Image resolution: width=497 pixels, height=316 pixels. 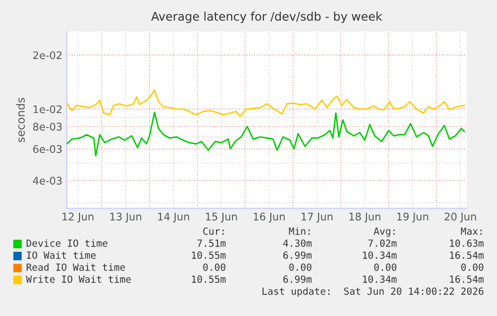 I want to click on text: Max:, so click(x=471, y=231).